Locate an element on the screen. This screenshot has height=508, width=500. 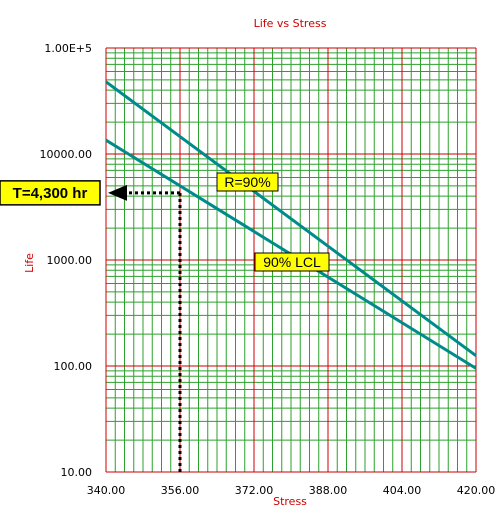
x-tick-label: 356.00 is located at coordinates (180, 490).